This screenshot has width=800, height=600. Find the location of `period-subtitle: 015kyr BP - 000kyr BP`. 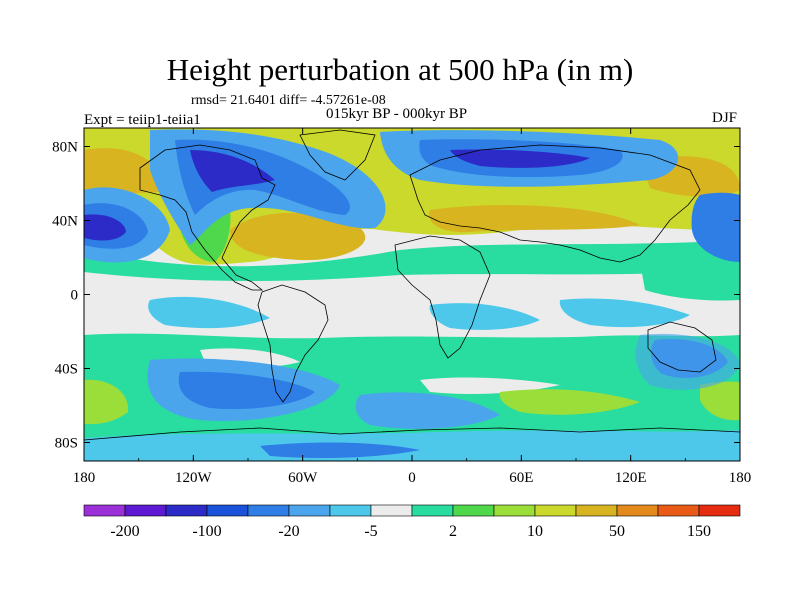

period-subtitle: 015kyr BP - 000kyr BP is located at coordinates (397, 114).